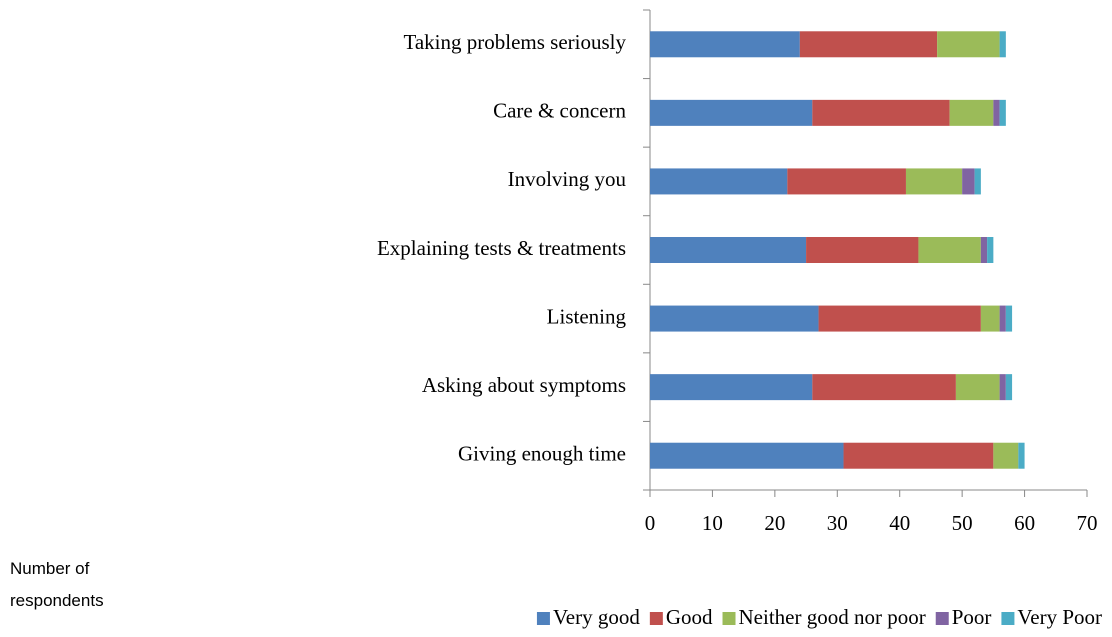 The height and width of the screenshot is (637, 1112). What do you see at coordinates (832, 617) in the screenshot?
I see `legend-label: Neither good nor poor` at bounding box center [832, 617].